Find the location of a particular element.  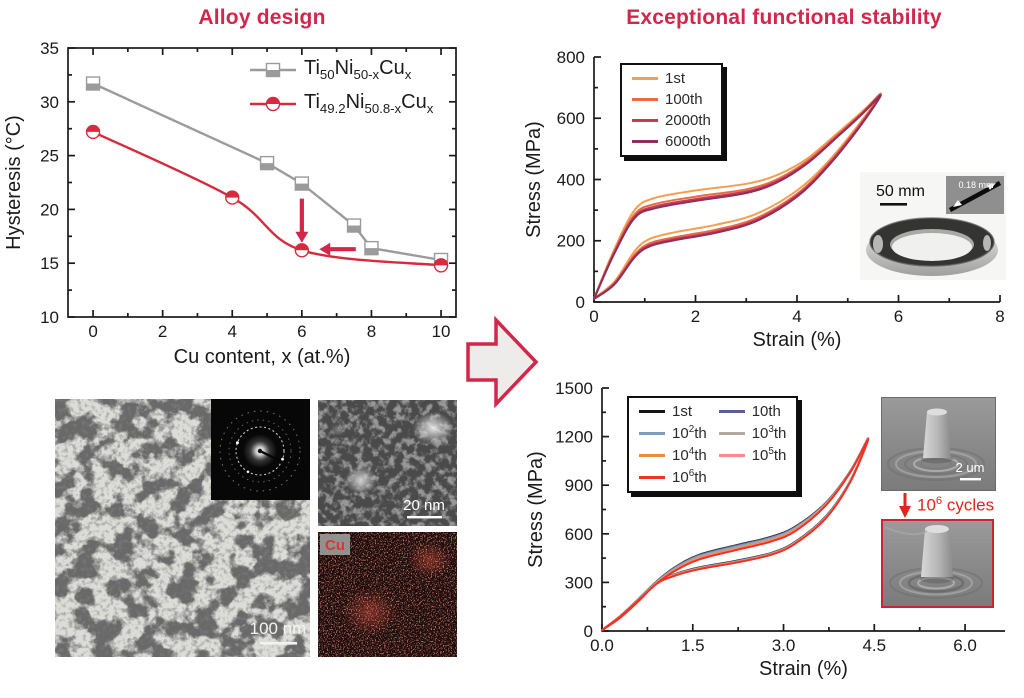

cycles-count-label: 106 cycles is located at coordinates (956, 504).